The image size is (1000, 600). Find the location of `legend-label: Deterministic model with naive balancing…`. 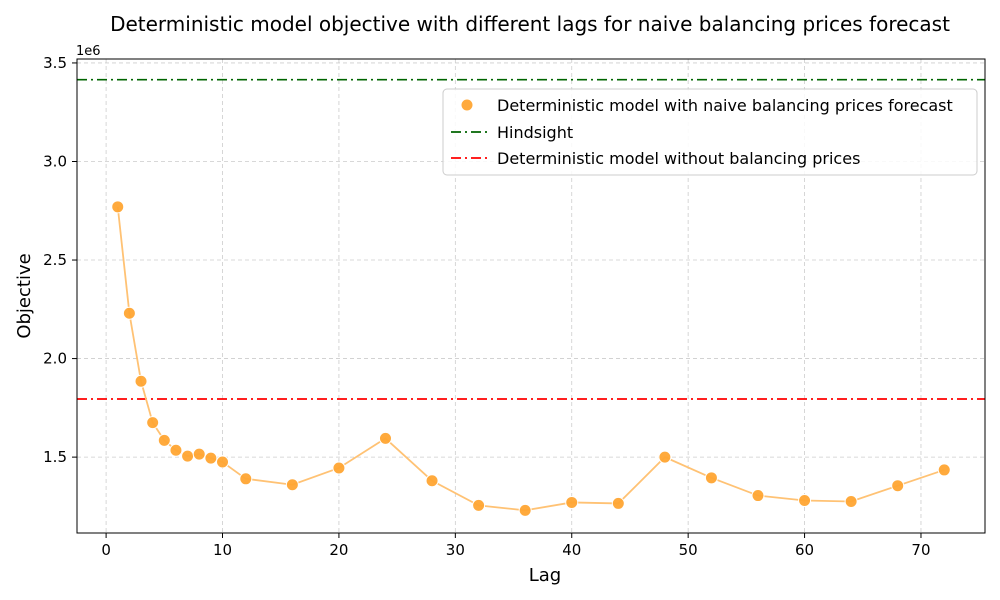

legend-label: Deterministic model with naive balancing… is located at coordinates (725, 105).